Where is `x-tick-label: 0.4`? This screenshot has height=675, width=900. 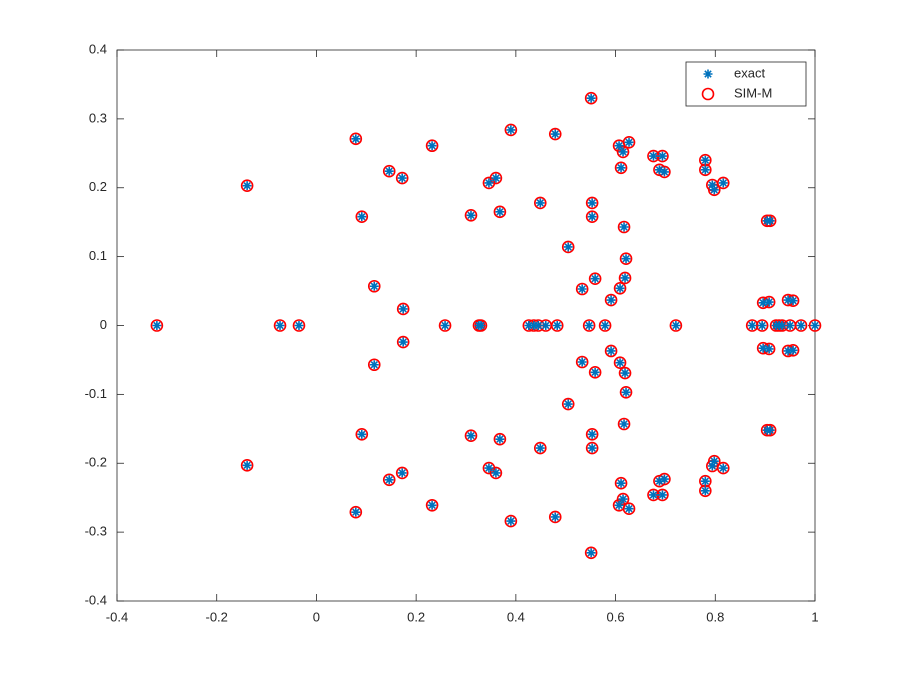
x-tick-label: 0.4 is located at coordinates (516, 616).